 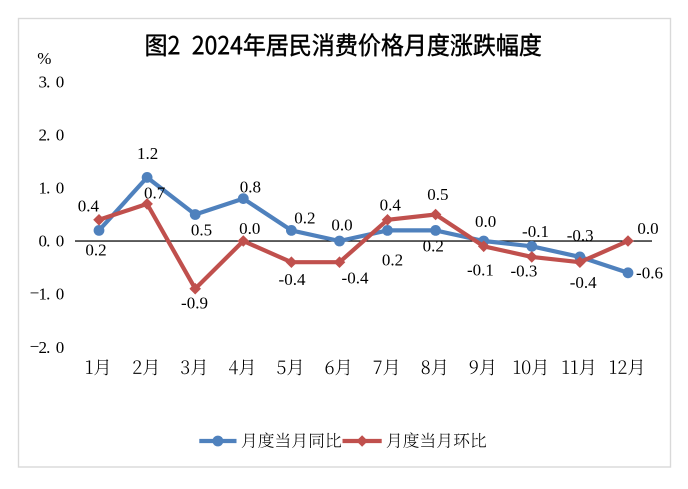 I want to click on svg-text: 1.2, so click(x=147, y=153).